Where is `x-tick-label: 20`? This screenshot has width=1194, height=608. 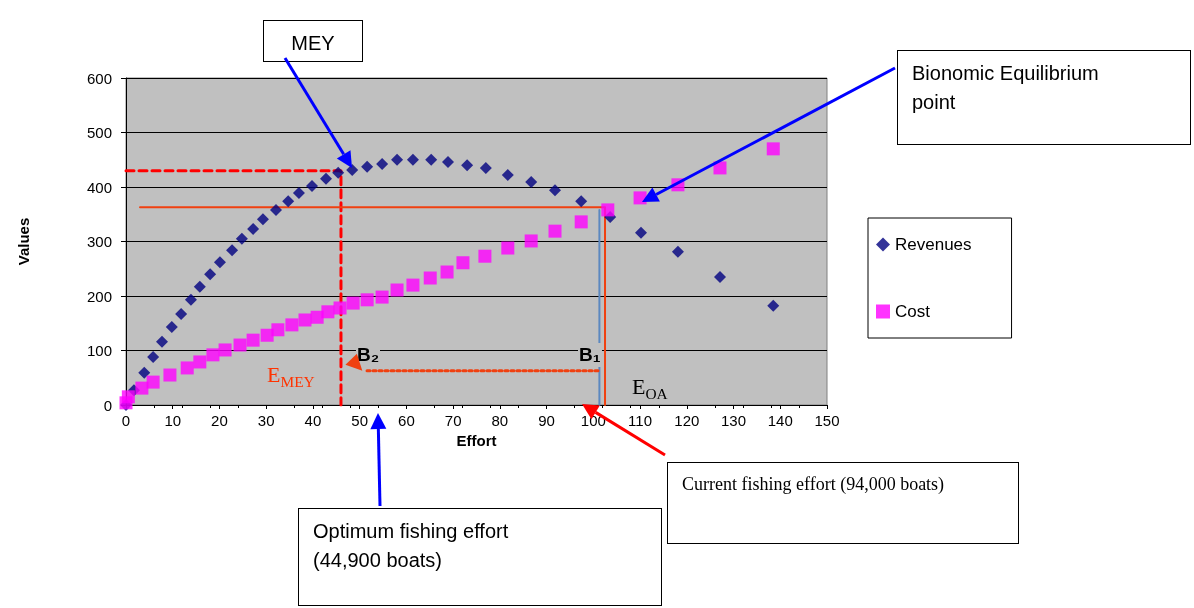
x-tick-label: 20 is located at coordinates (219, 420).